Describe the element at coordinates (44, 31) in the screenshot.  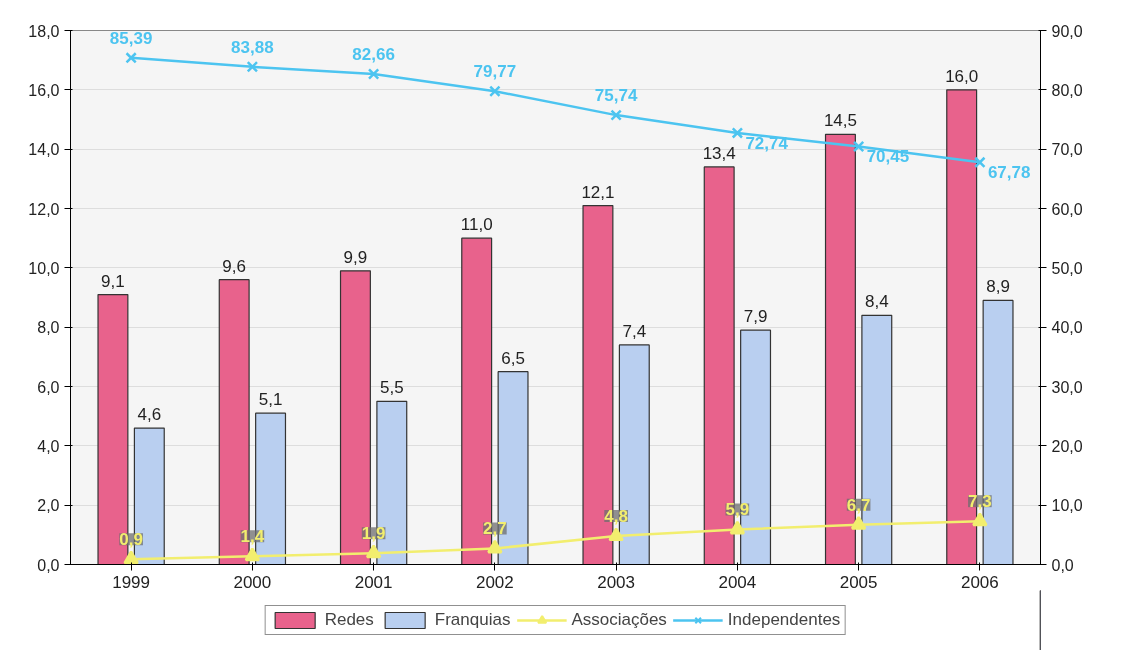
I see `y-tick-label: 18,0` at that location.